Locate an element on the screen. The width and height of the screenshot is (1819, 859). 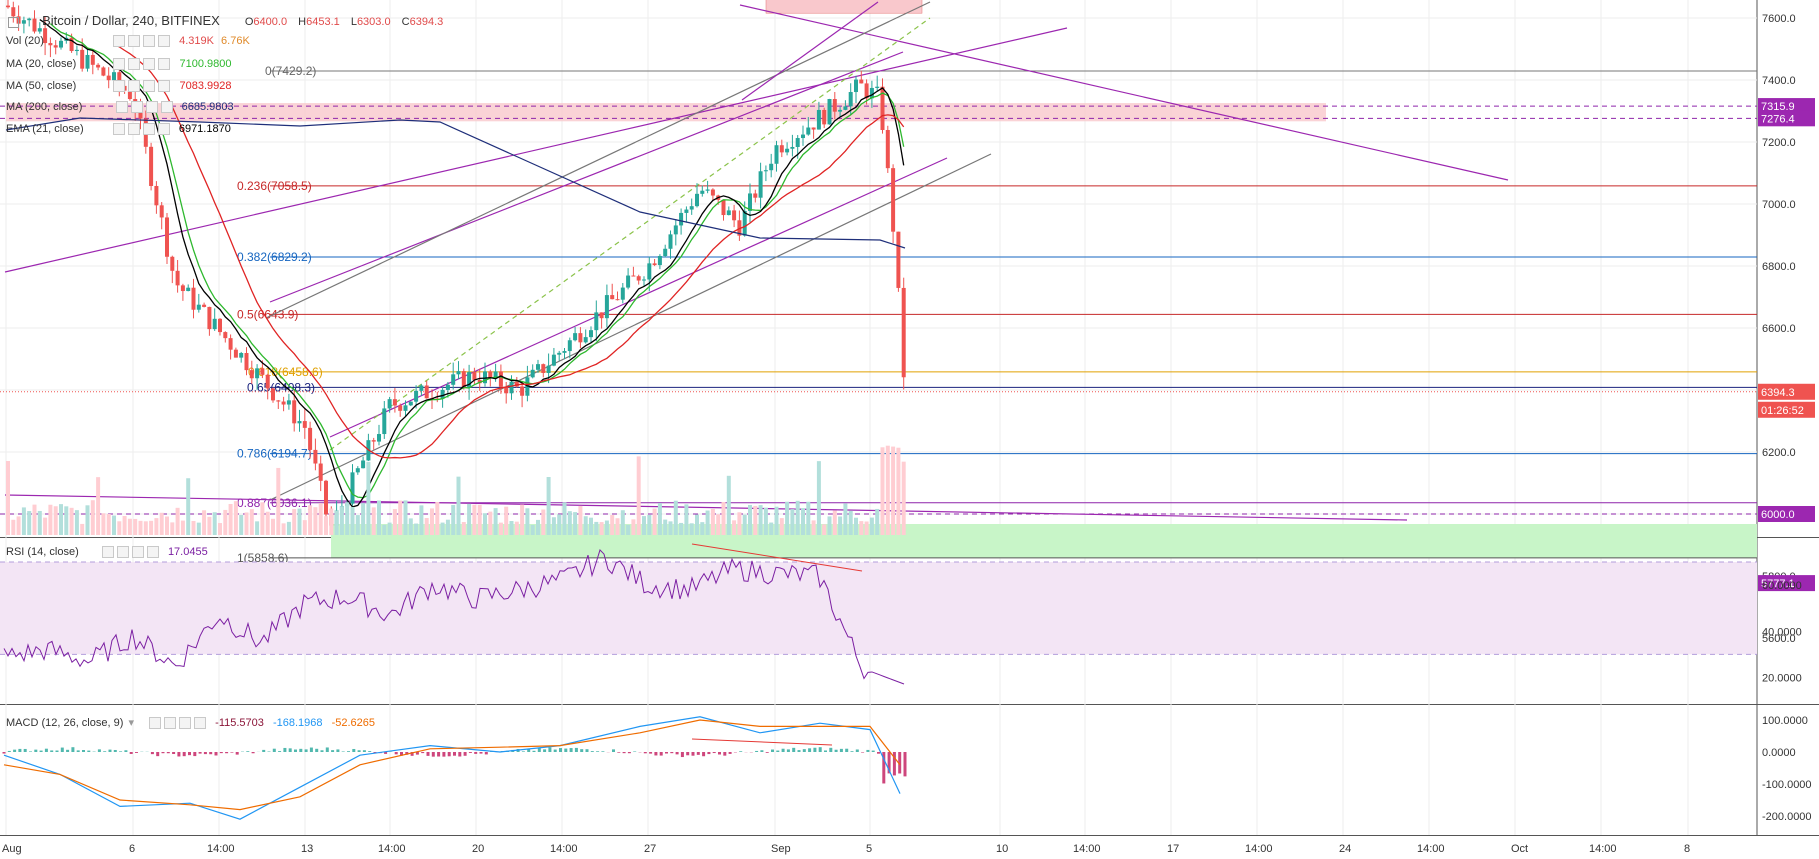
resistance-zone is located at coordinates (666, 112).